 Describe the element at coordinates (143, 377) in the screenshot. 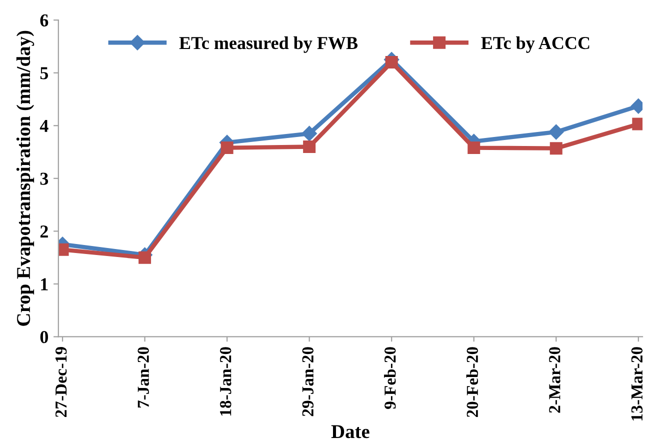

I see `x-tick-label: 7-Jan-20` at that location.